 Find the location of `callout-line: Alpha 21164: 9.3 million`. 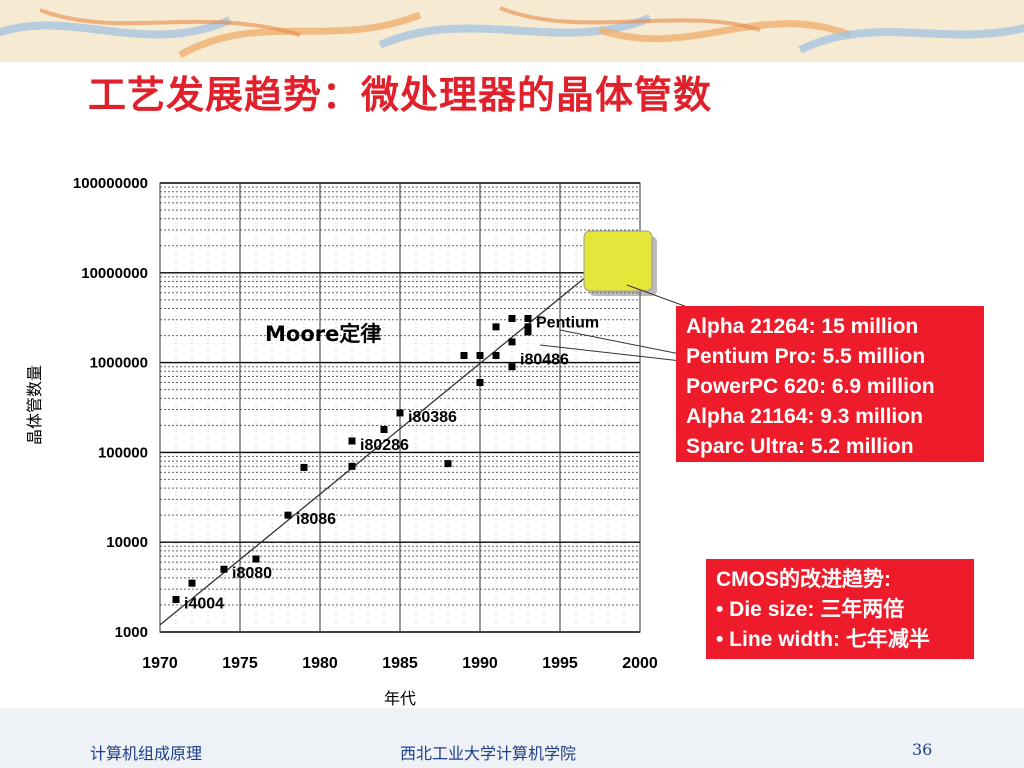

callout-line: Alpha 21164: 9.3 million is located at coordinates (804, 416).